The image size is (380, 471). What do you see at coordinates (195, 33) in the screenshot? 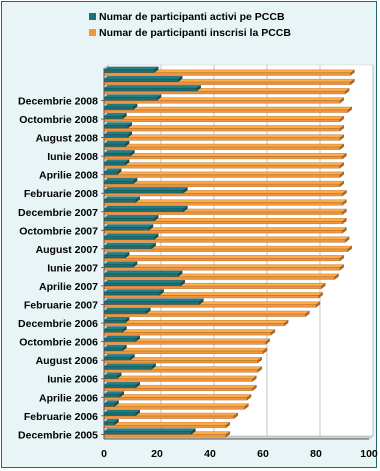
I see `legend-label-enrolled: Numar de participanti inscrisi la PCCB` at bounding box center [195, 33].